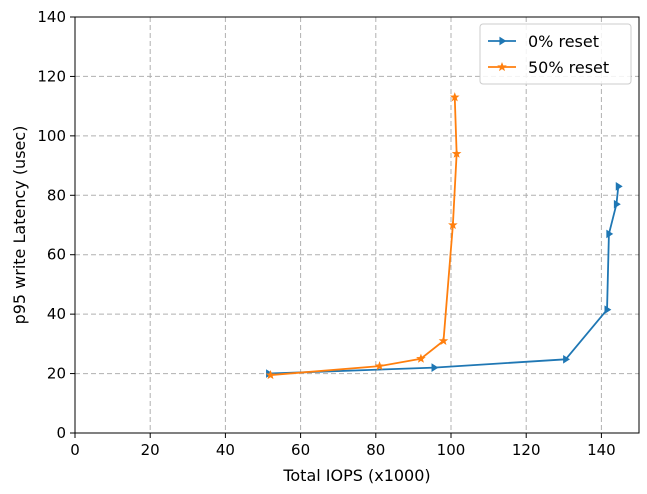 The width and height of the screenshot is (647, 494). What do you see at coordinates (526, 450) in the screenshot?
I see `x-tick-label: 120` at bounding box center [526, 450].